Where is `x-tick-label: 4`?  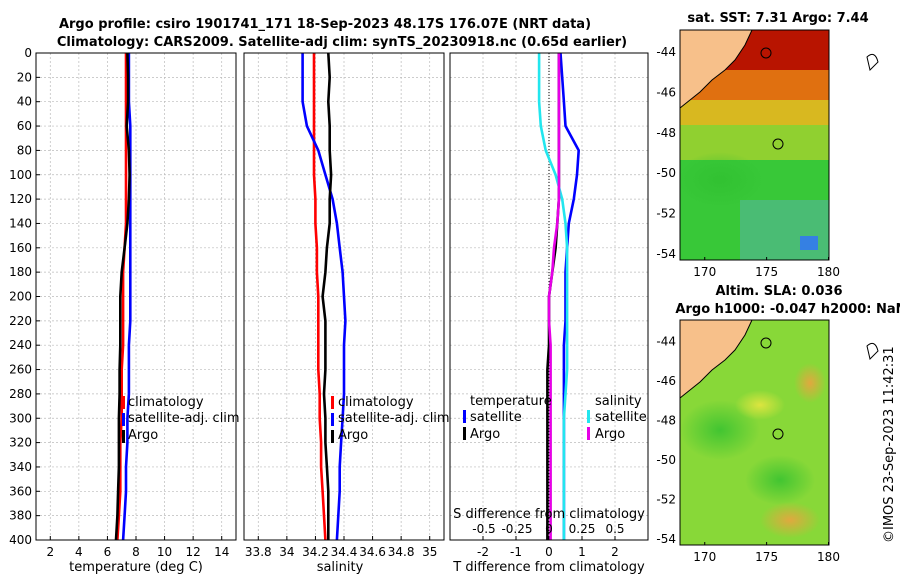 x-tick-label: 4 is located at coordinates (79, 552).